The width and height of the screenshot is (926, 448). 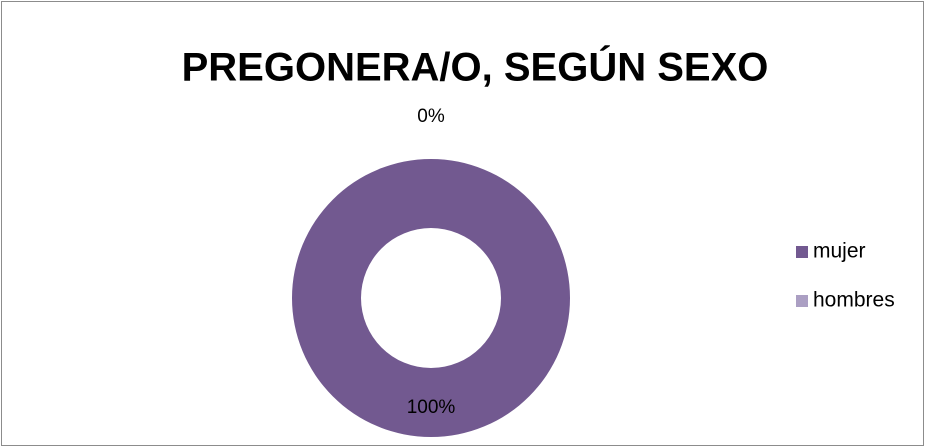 I want to click on data-label: 100%, so click(x=431, y=407).